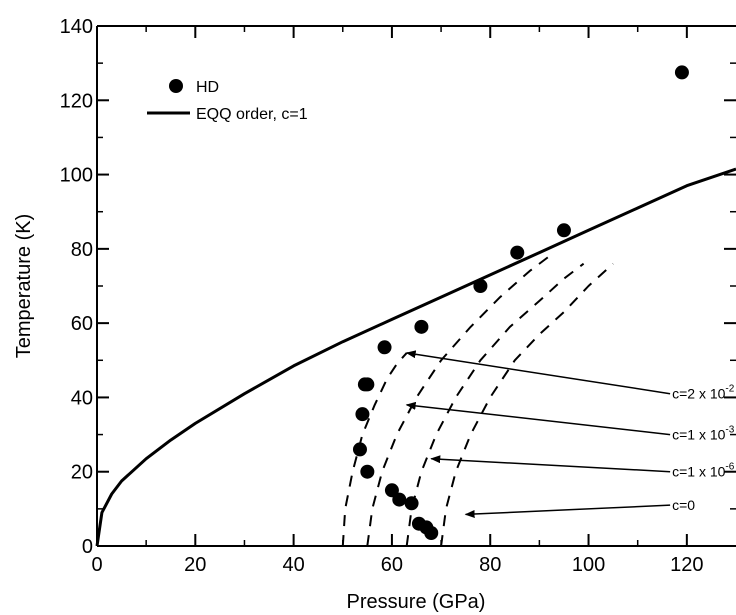 This screenshot has width=736, height=615. What do you see at coordinates (588, 565) in the screenshot?
I see `x-tick-label: 100` at bounding box center [588, 565].